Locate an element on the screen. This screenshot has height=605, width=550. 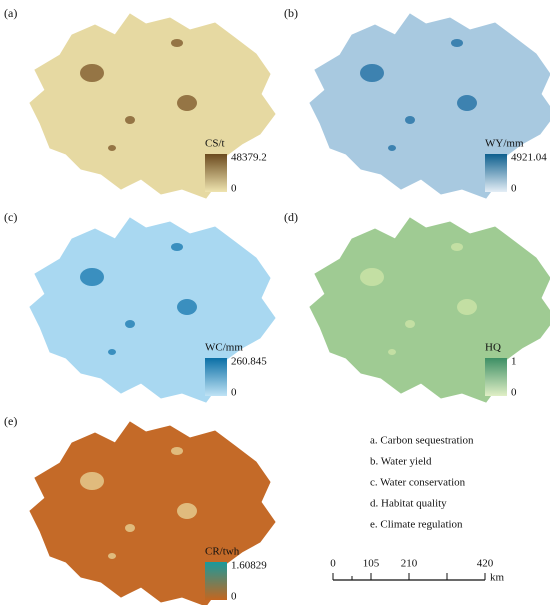
scale-bar: 0 105 210 420 km is located at coordinates (417, 571).